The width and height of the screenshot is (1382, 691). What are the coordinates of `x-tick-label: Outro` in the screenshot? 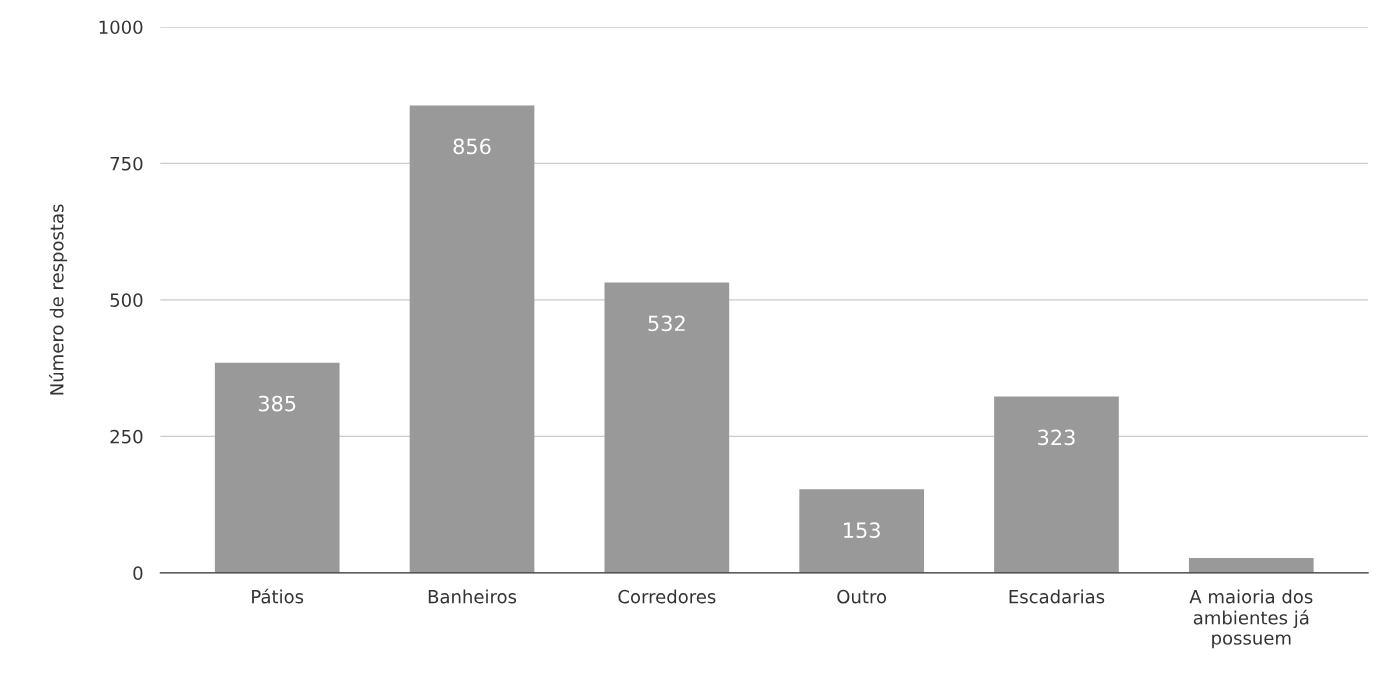 It's located at (862, 596).